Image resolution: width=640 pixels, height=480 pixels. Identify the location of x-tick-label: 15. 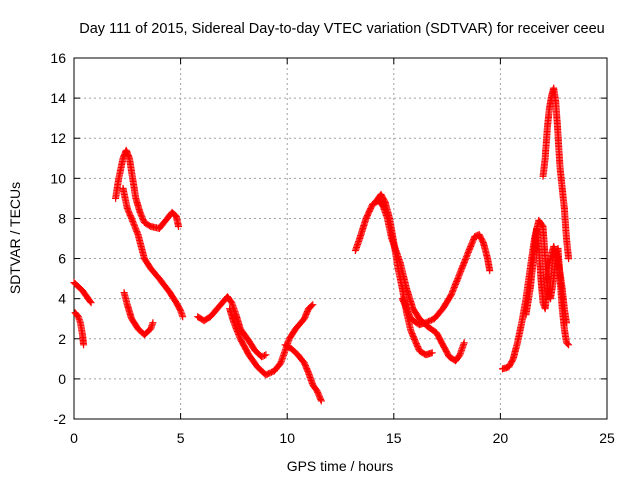
(394, 438).